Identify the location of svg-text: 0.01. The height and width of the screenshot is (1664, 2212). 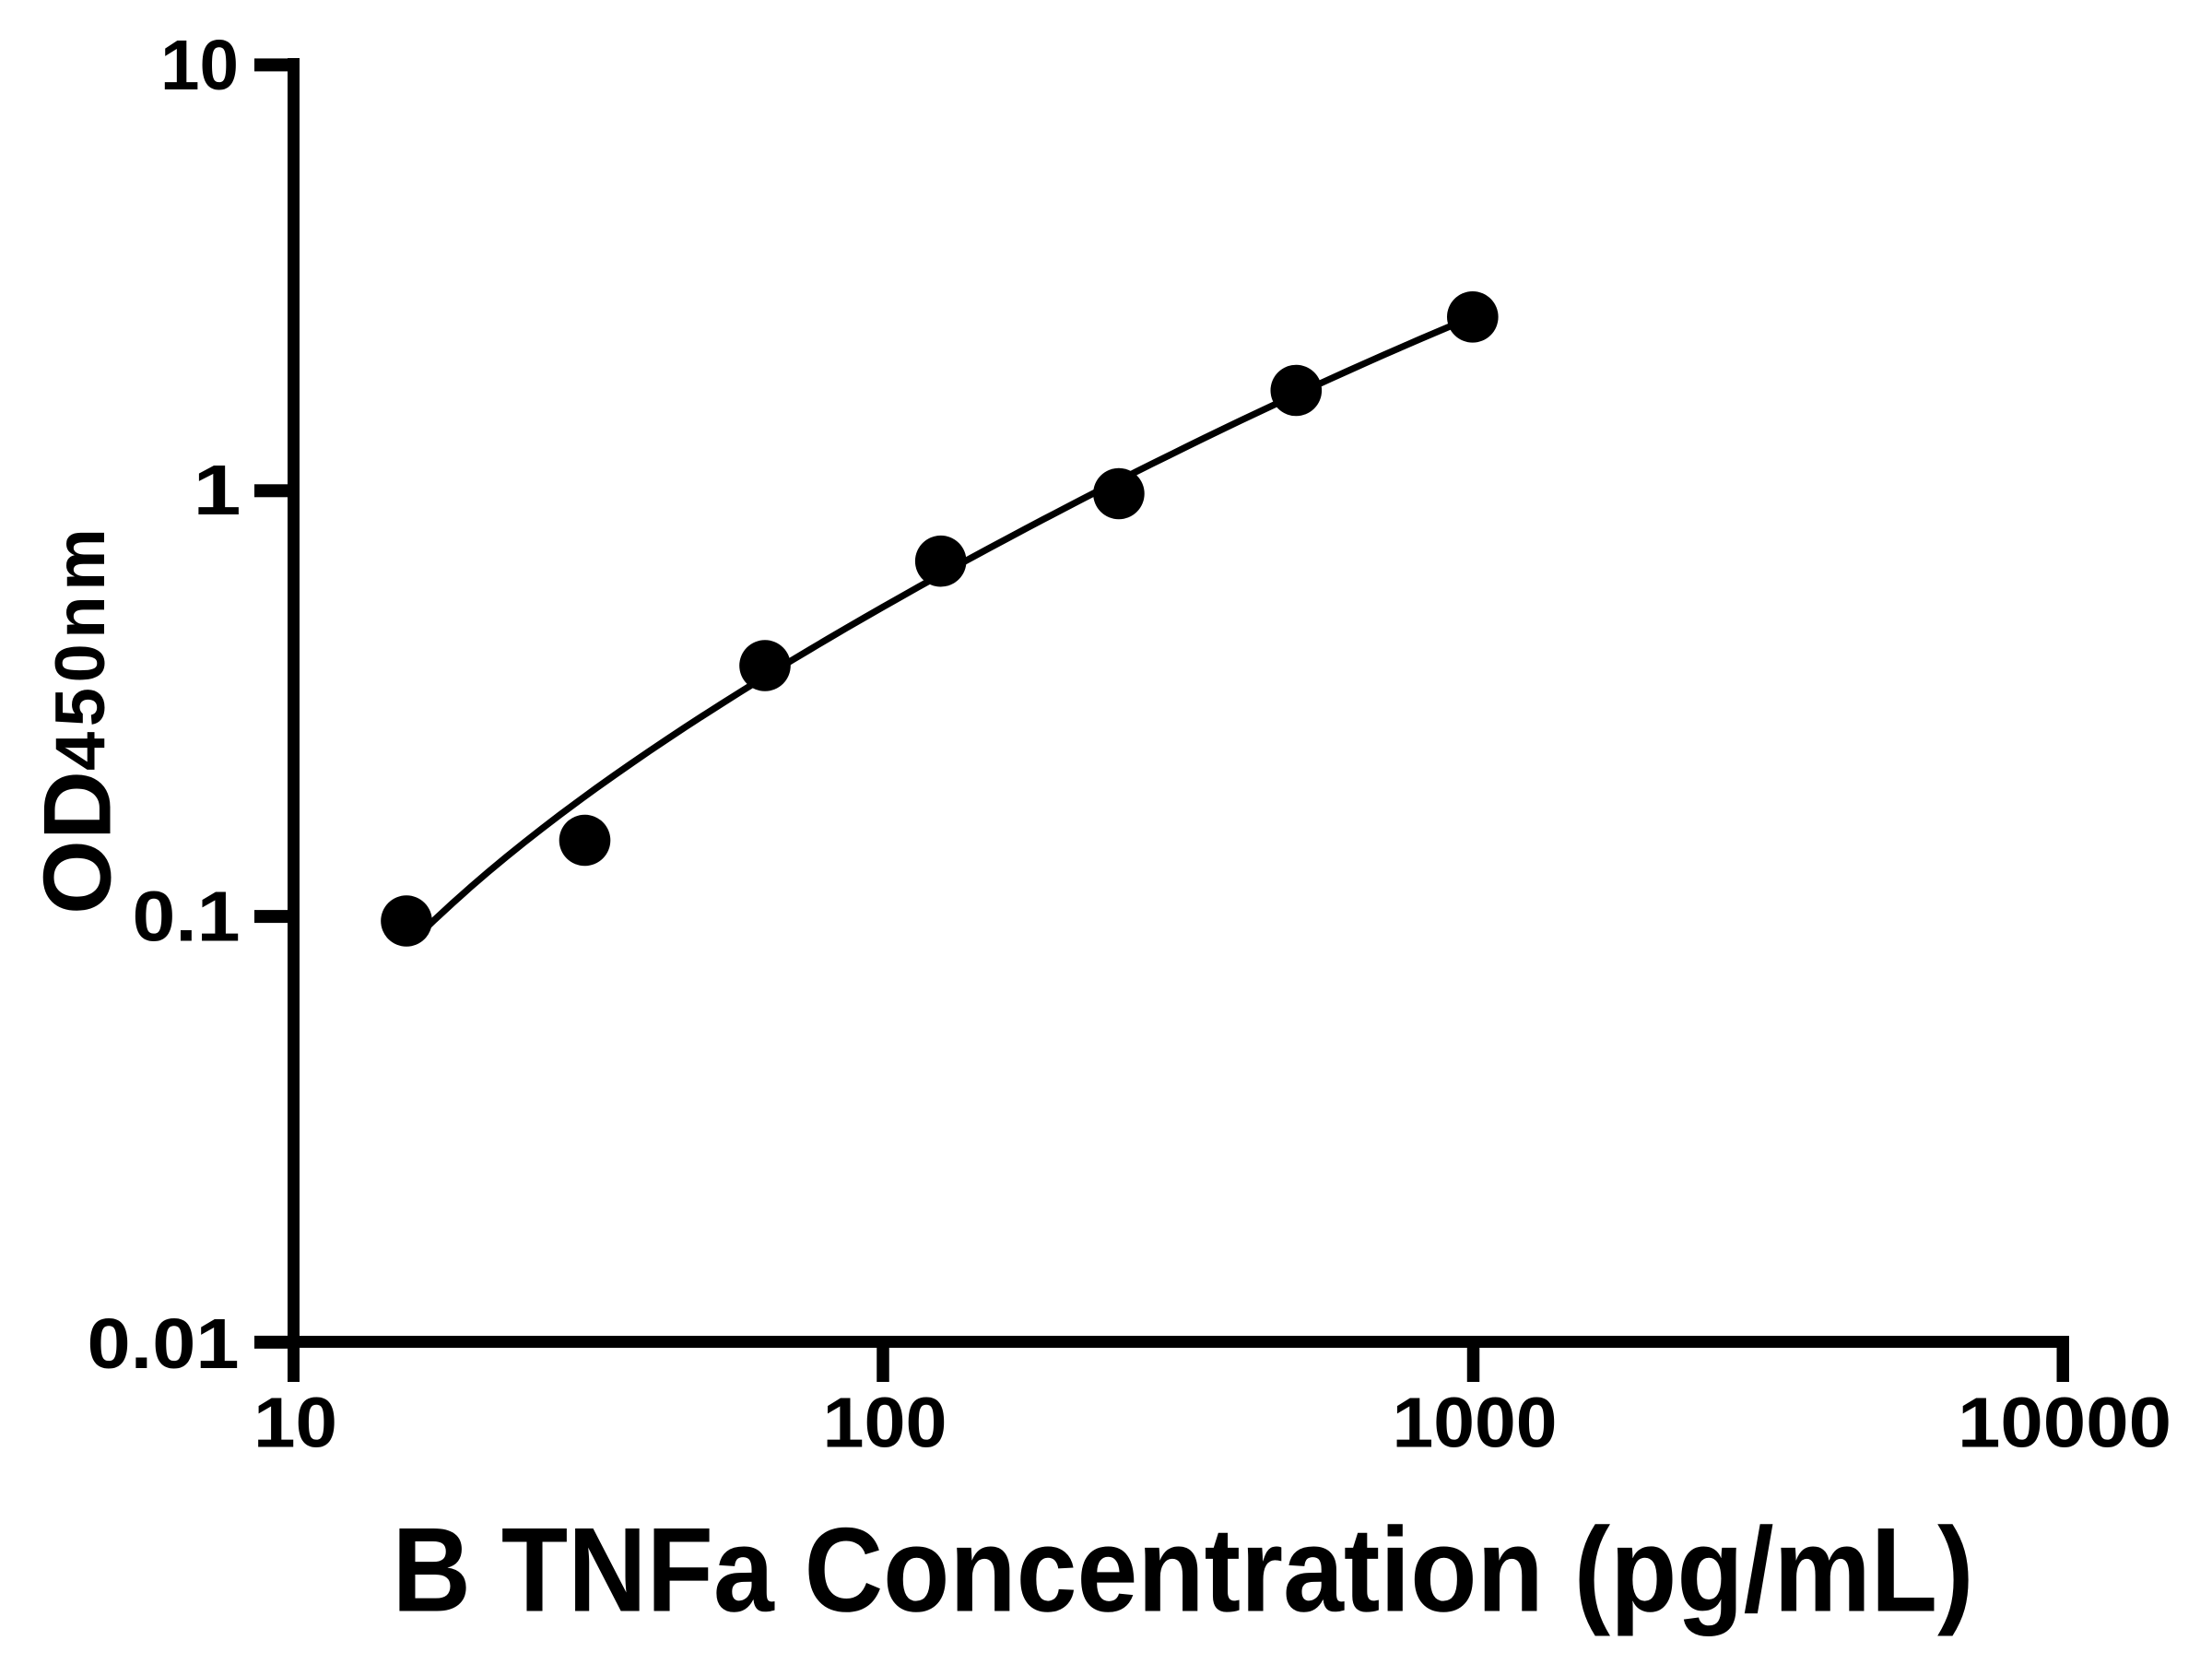
(164, 1344).